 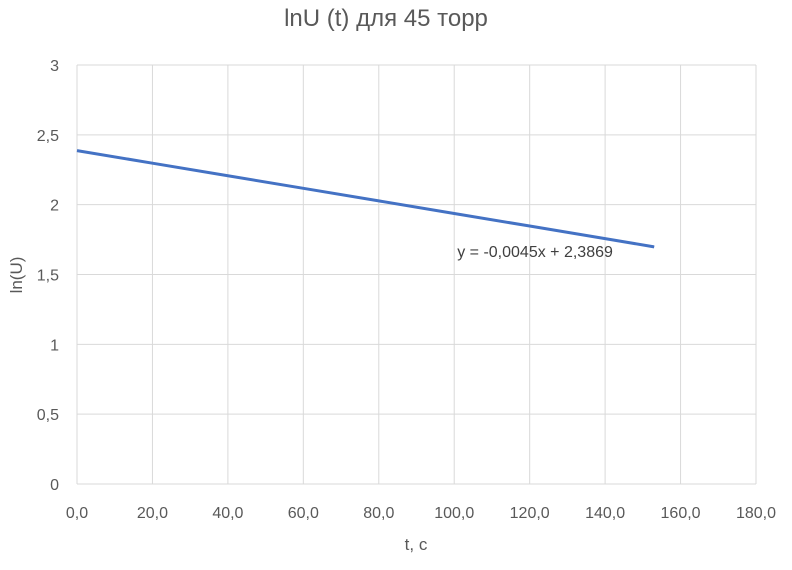 I want to click on y-tick-label: 1,5, so click(x=48, y=276).